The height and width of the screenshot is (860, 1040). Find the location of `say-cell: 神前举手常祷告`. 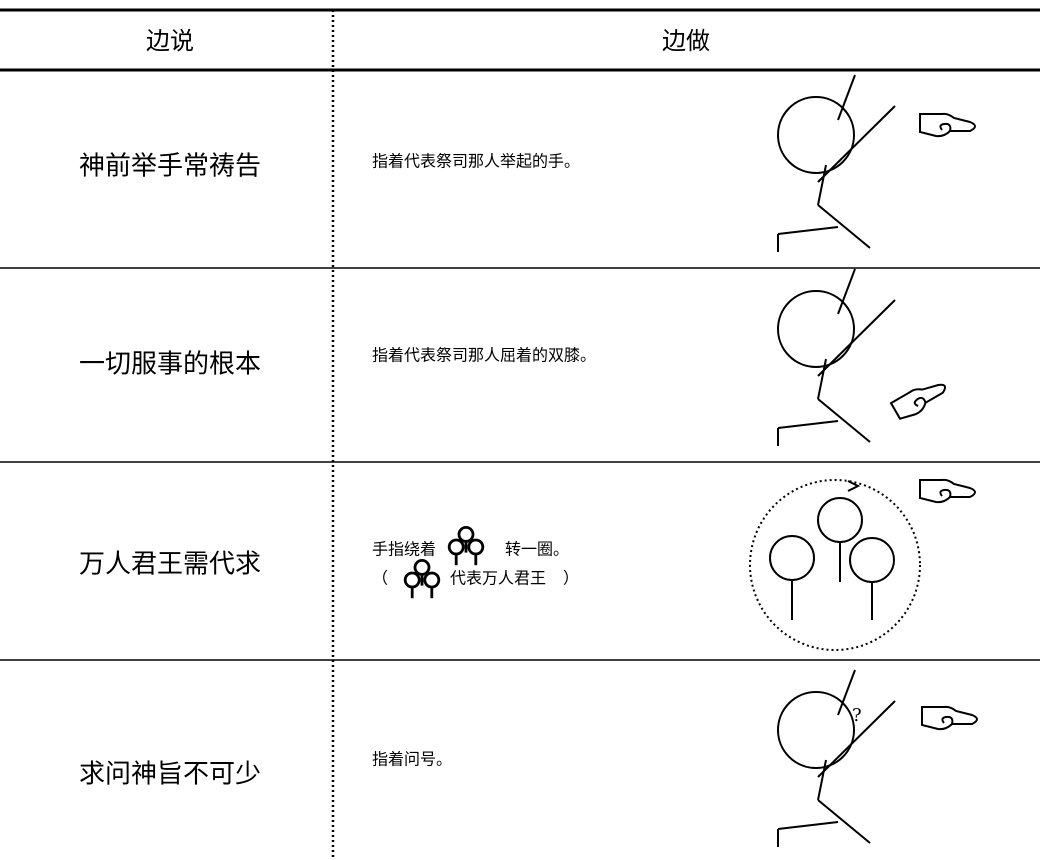

say-cell: 神前举手常祷告 is located at coordinates (170, 167).